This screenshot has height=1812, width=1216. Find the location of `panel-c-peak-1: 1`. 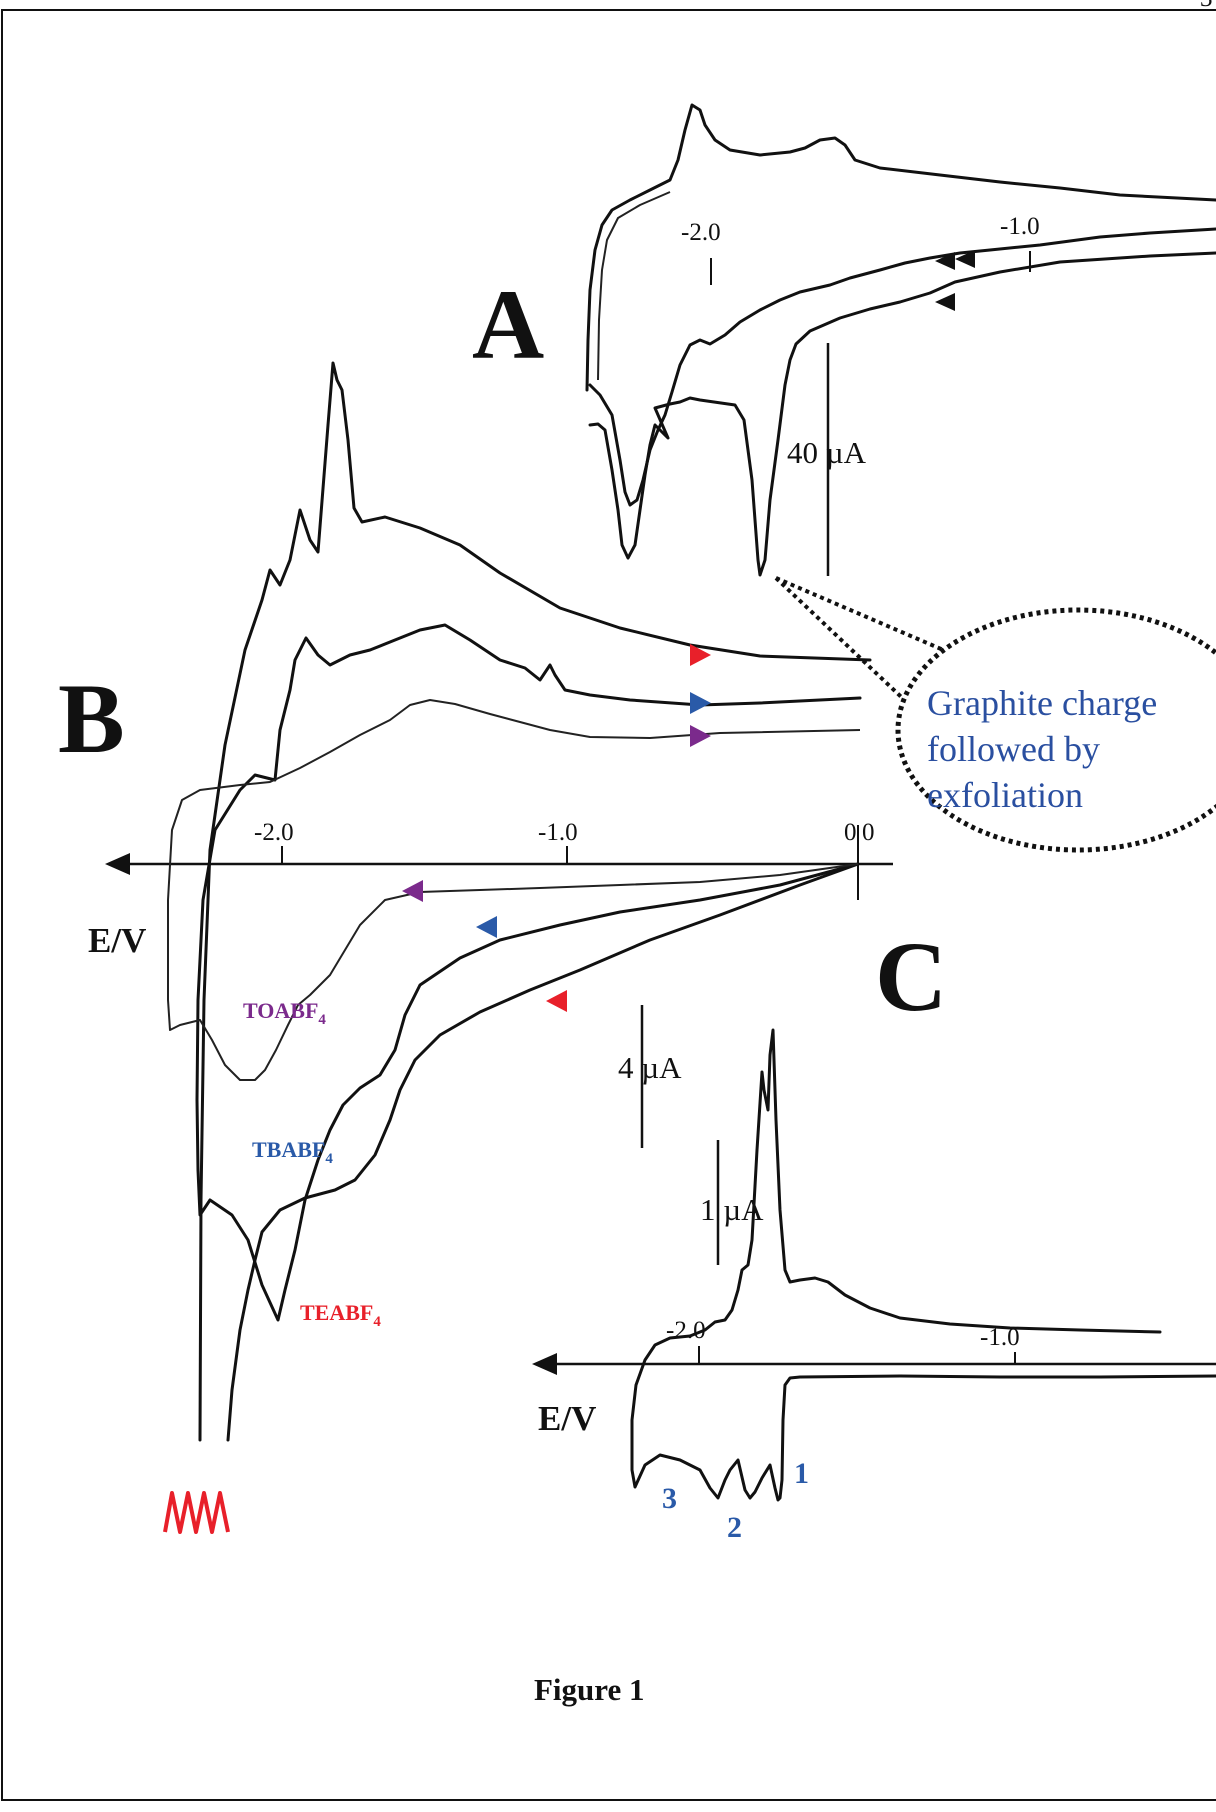

panel-c-peak-1: 1 is located at coordinates (801, 1473).